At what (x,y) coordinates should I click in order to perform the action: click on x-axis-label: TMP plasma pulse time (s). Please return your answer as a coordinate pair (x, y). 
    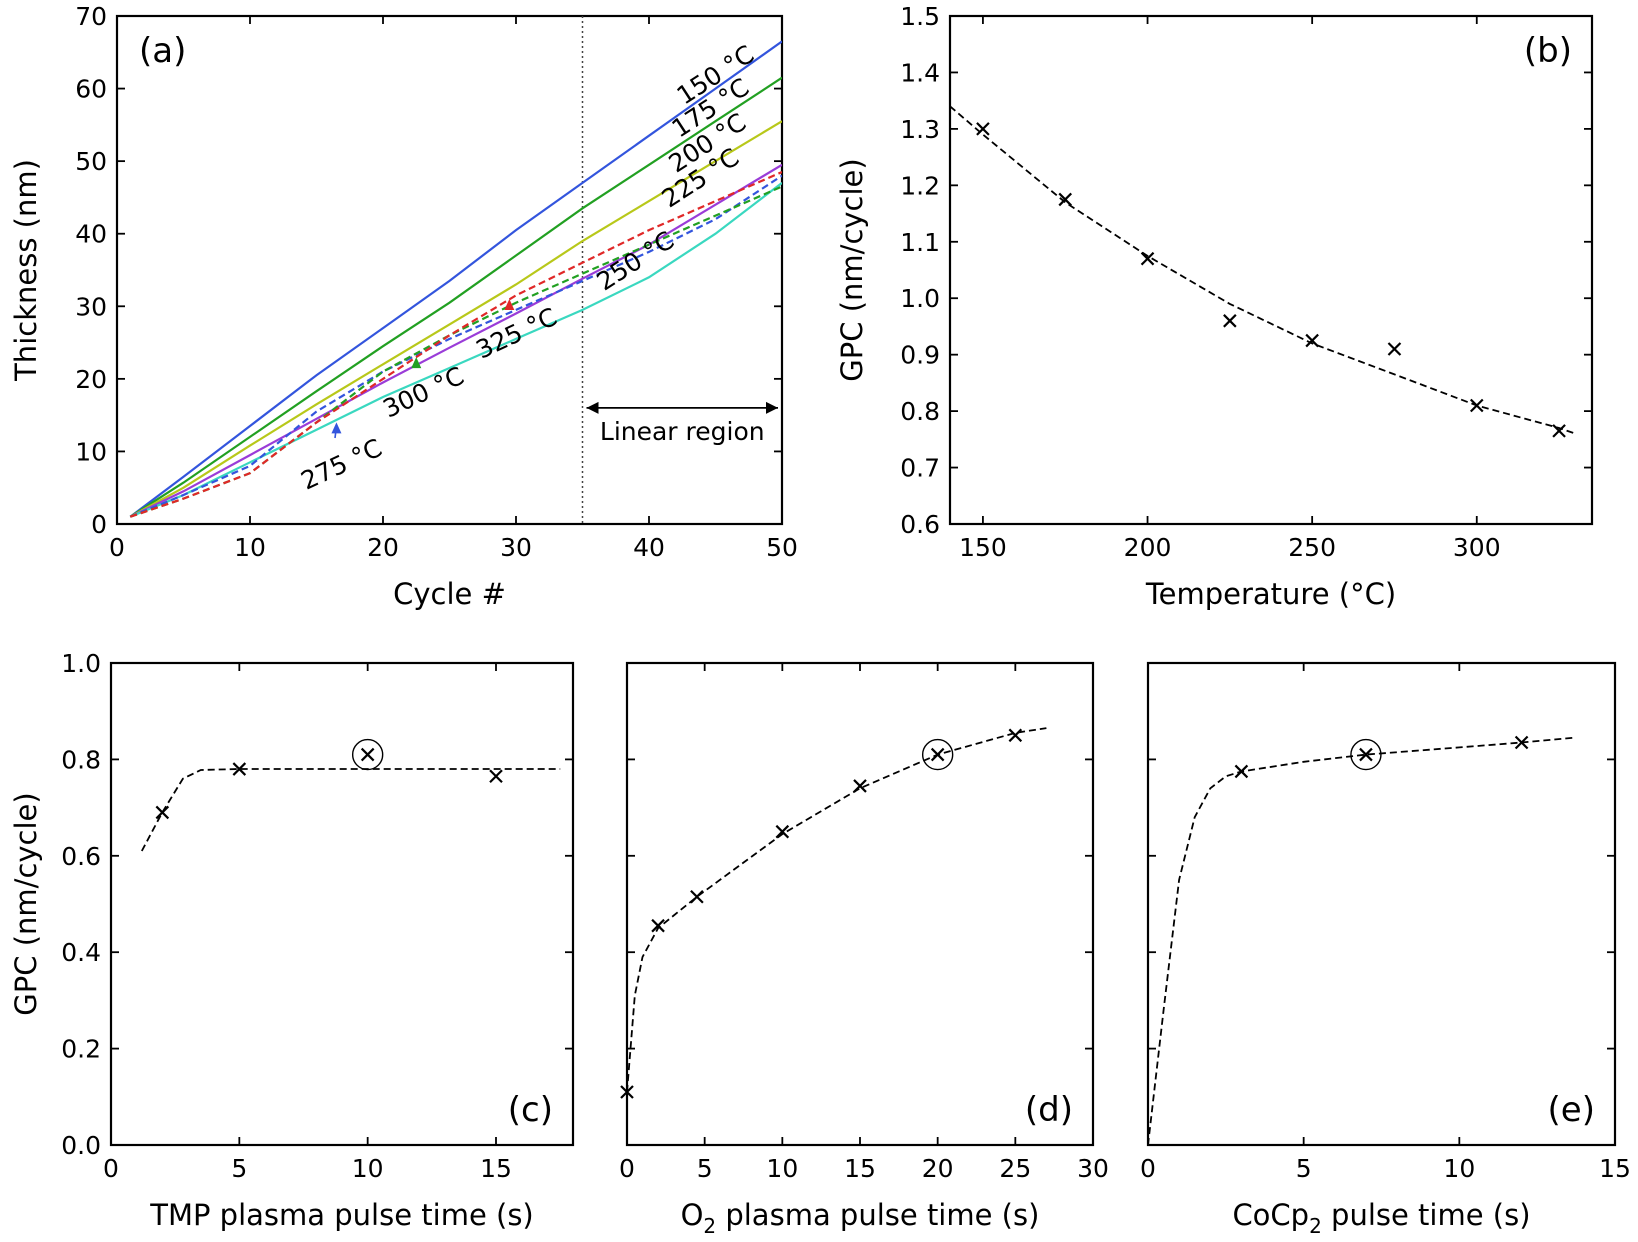
    Looking at the image, I should click on (341, 1215).